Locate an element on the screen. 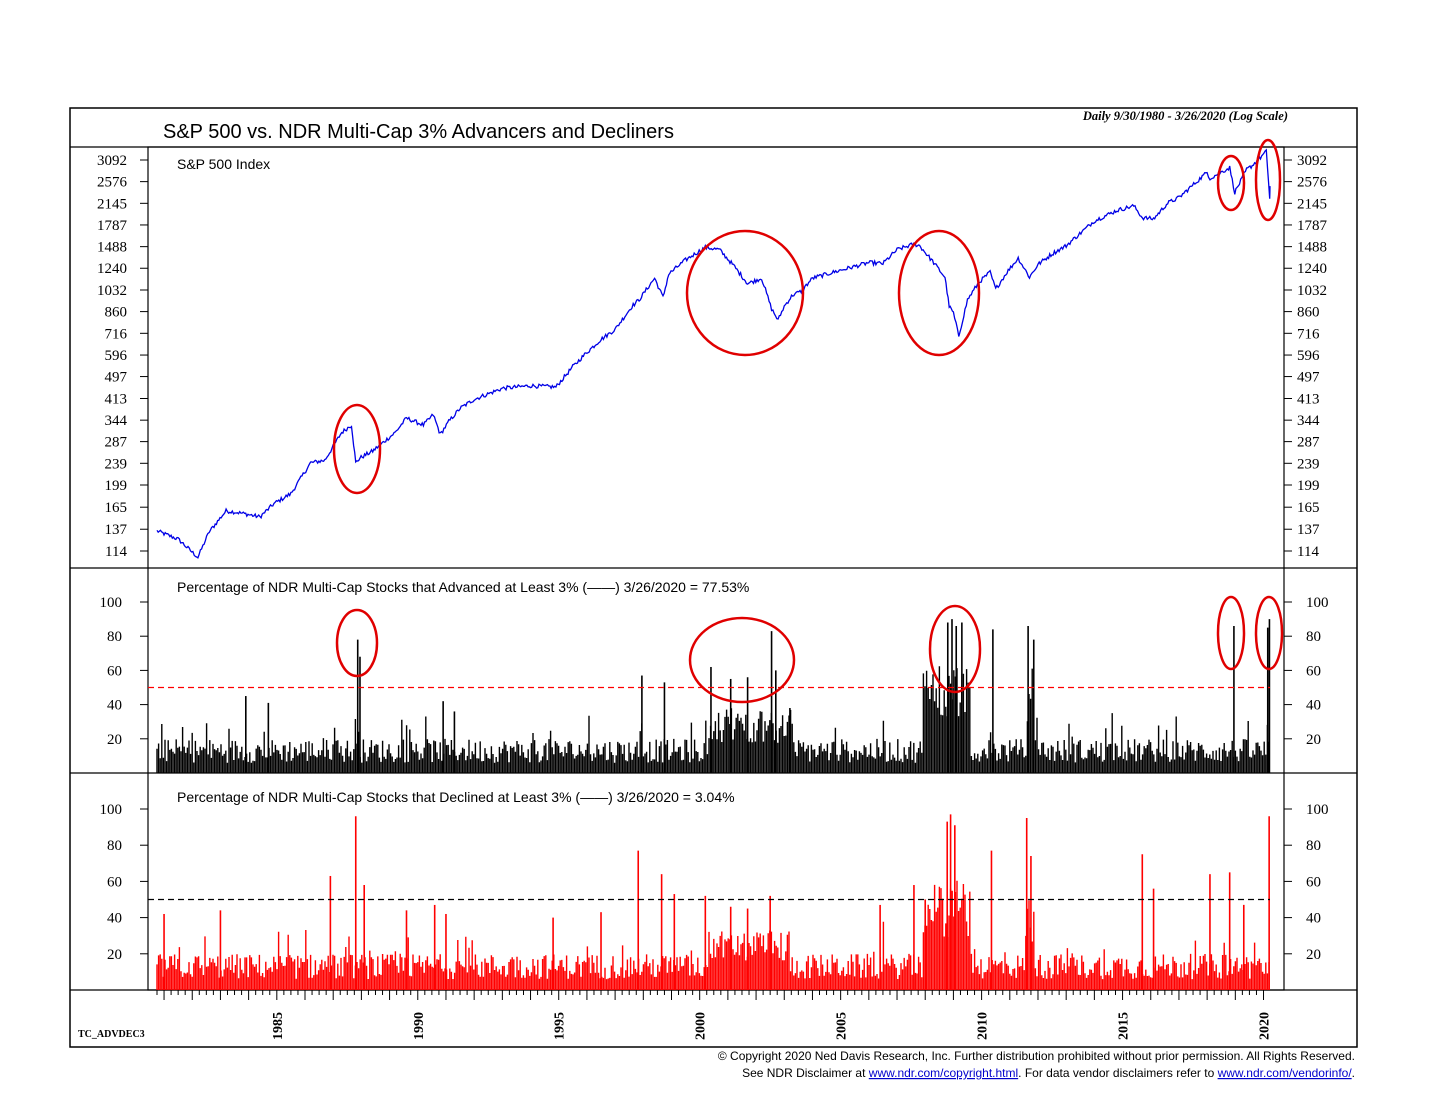  sp500-tick-label-left: 287 is located at coordinates (116, 443).